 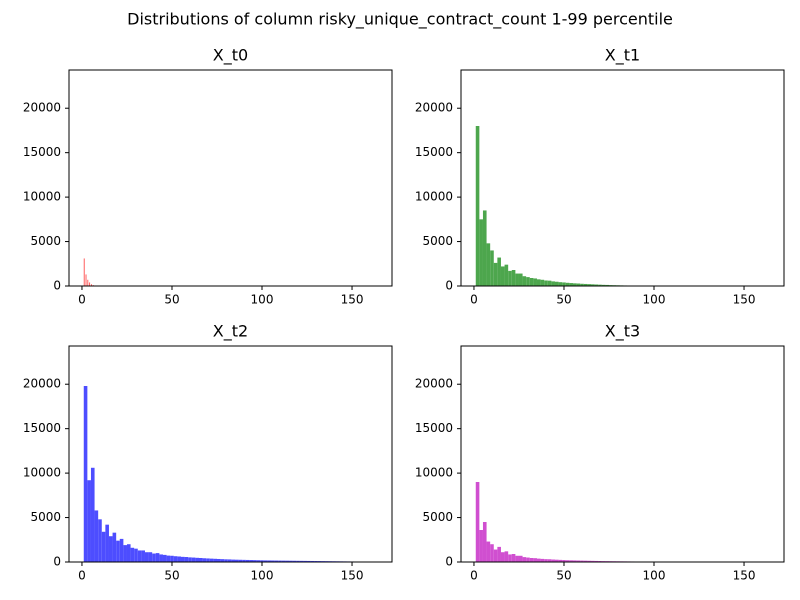 I want to click on subplot-title: X_t0, so click(x=230, y=56).